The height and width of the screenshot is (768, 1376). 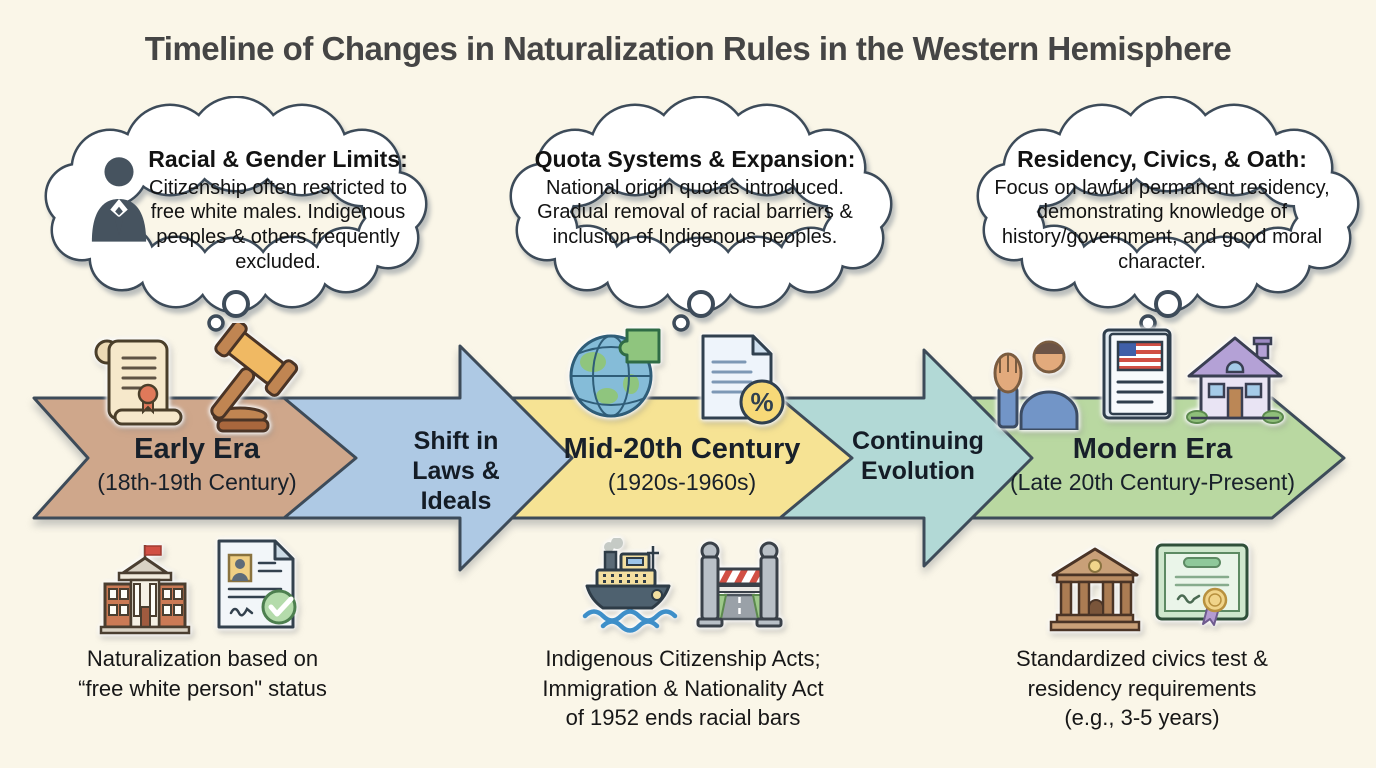 What do you see at coordinates (202, 688) in the screenshot?
I see `caption-early-era-line2: “free white person" status` at bounding box center [202, 688].